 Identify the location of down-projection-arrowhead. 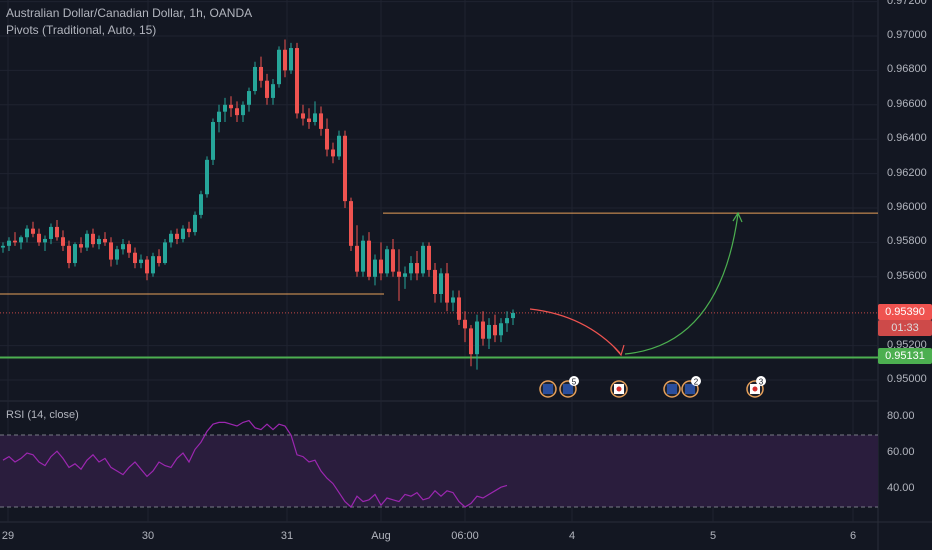
(619, 350).